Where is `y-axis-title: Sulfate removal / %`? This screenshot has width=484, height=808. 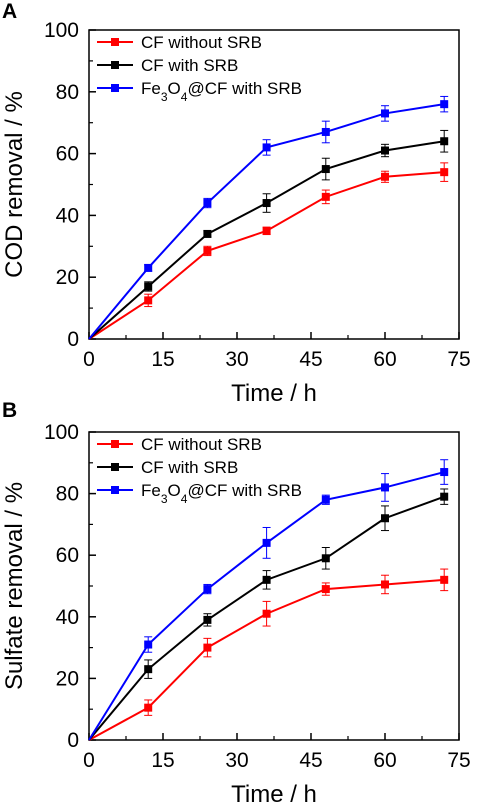 y-axis-title: Sulfate removal / % is located at coordinates (14, 586).